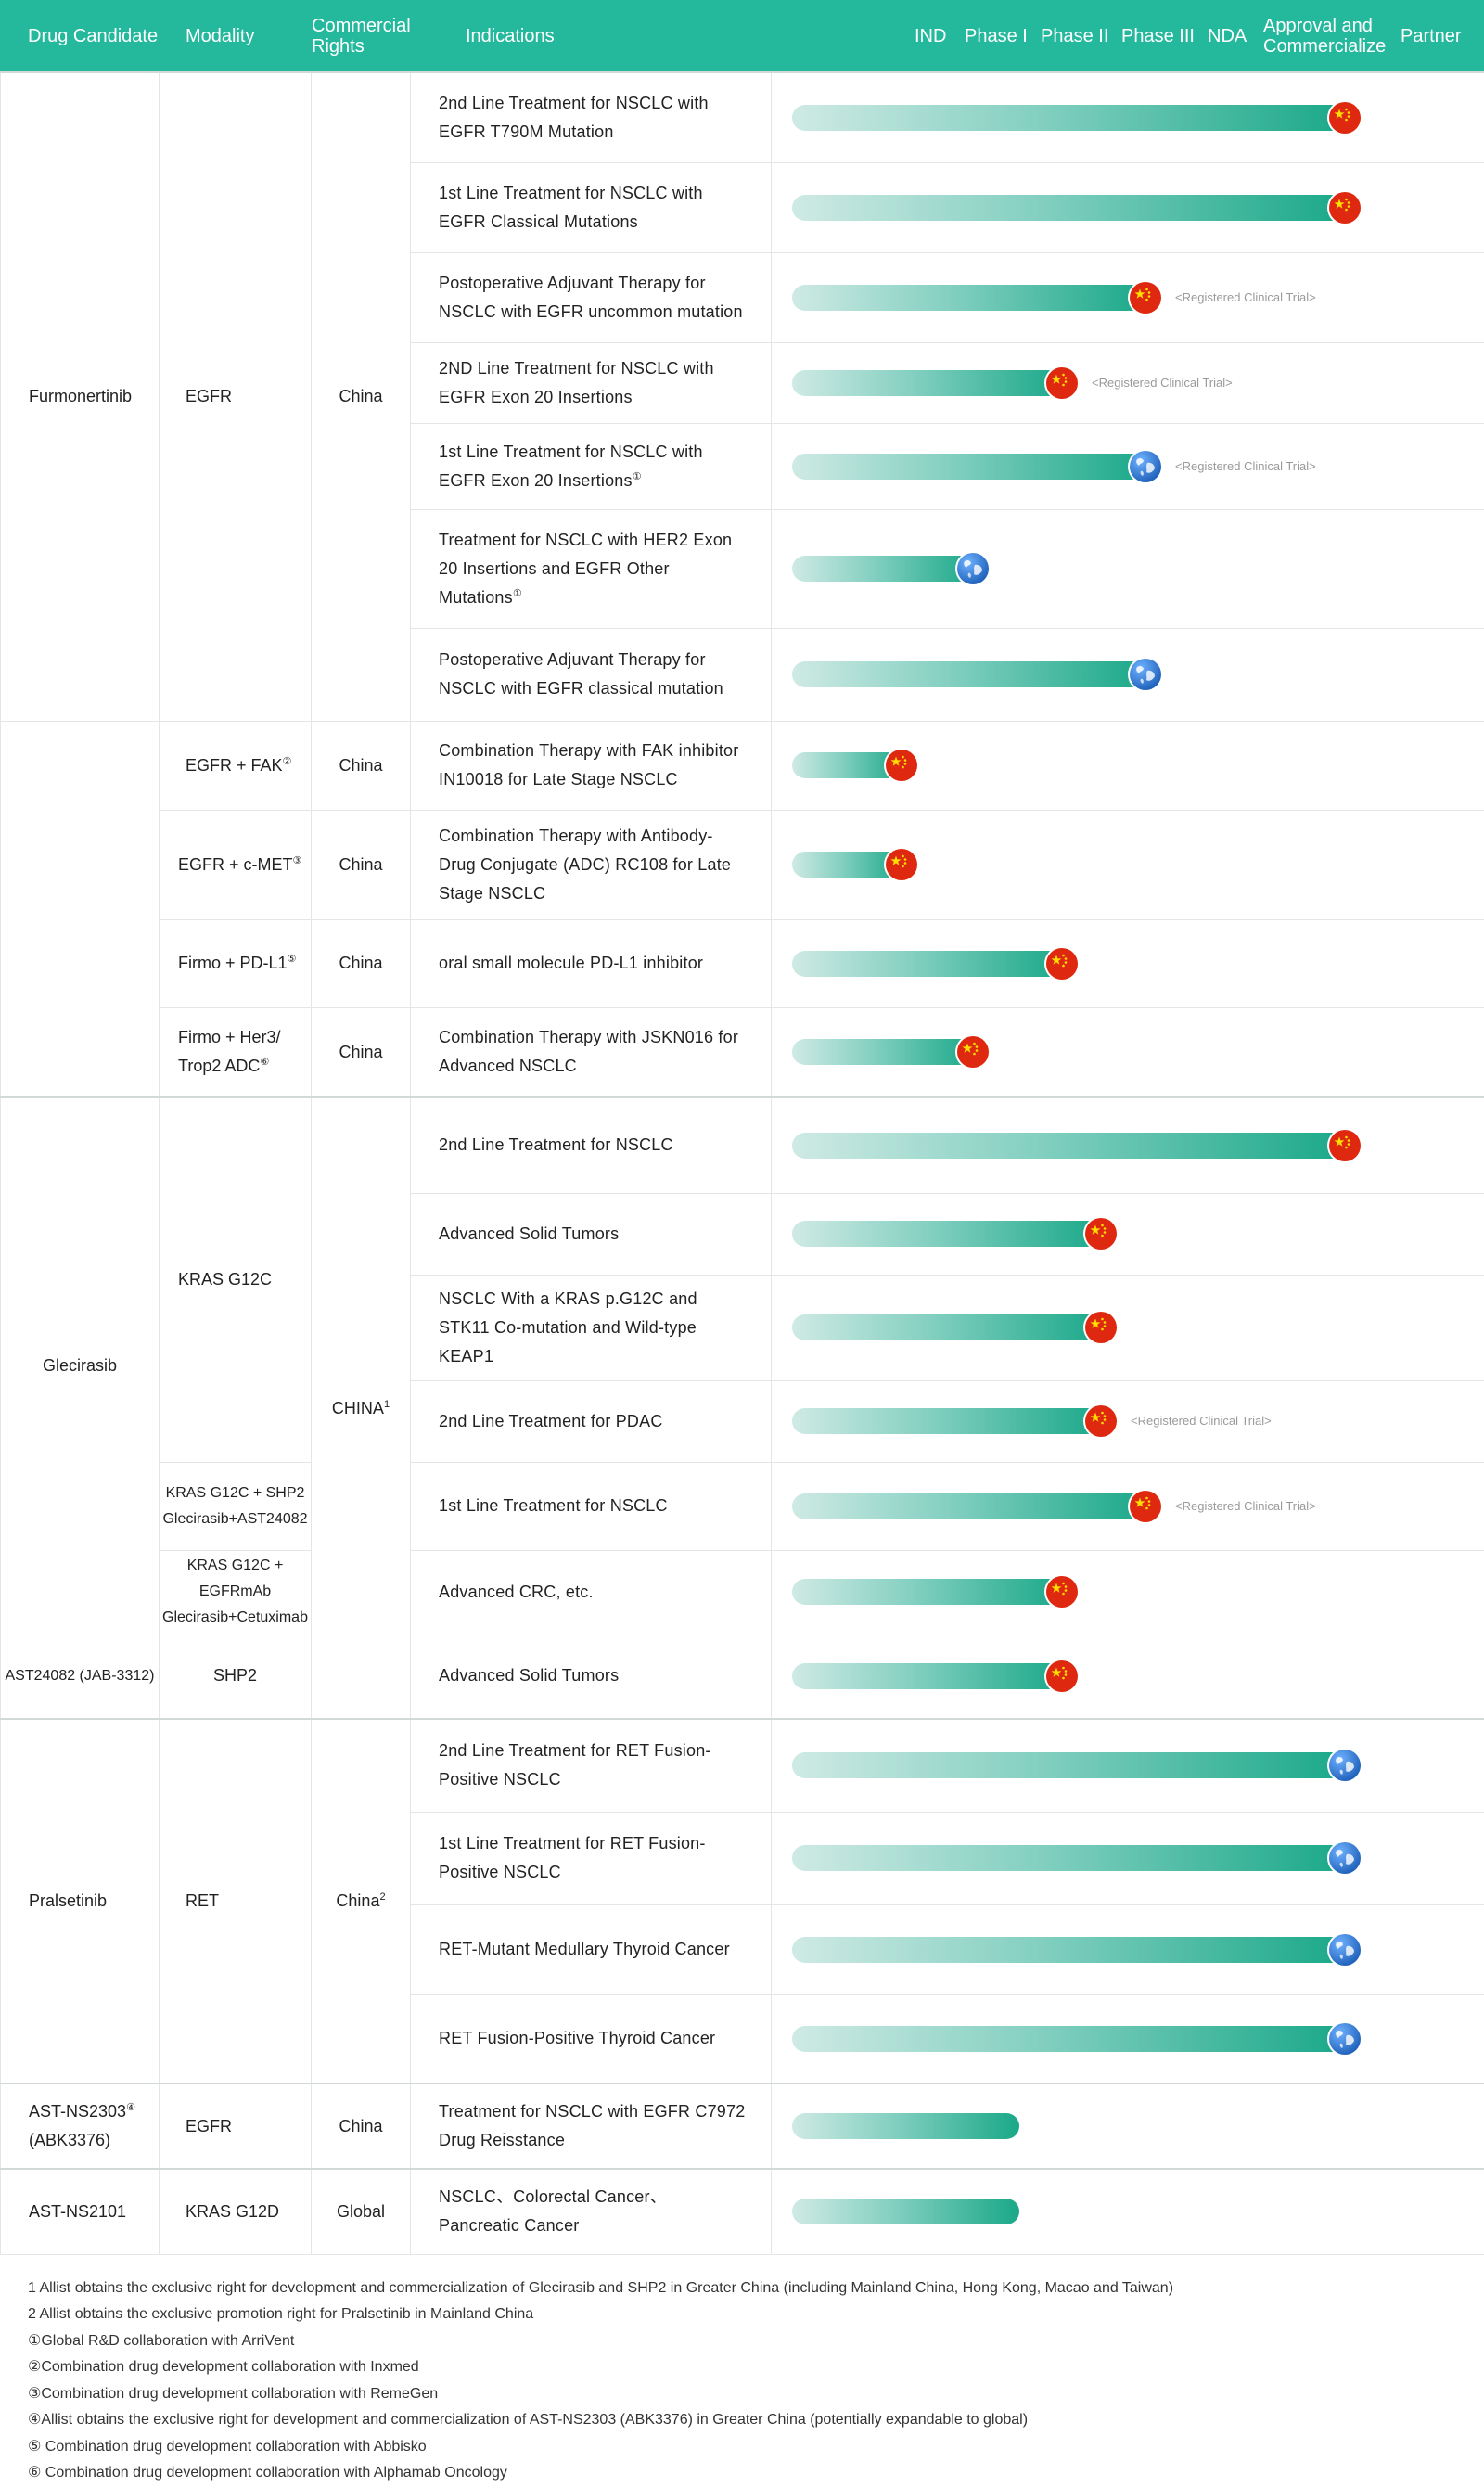 This screenshot has height=2487, width=1484. Describe the element at coordinates (292, 959) in the screenshot. I see `footnote-marker: ⑤` at that location.